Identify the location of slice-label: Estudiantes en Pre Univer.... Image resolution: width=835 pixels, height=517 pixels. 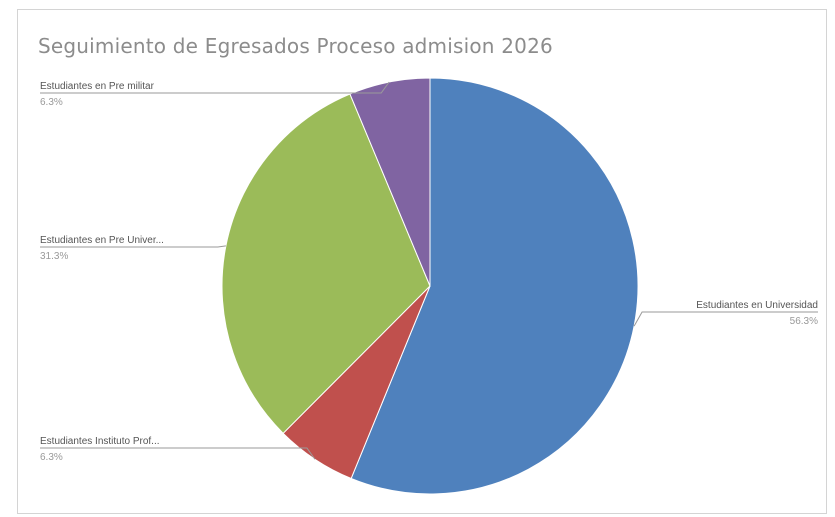
(102, 240).